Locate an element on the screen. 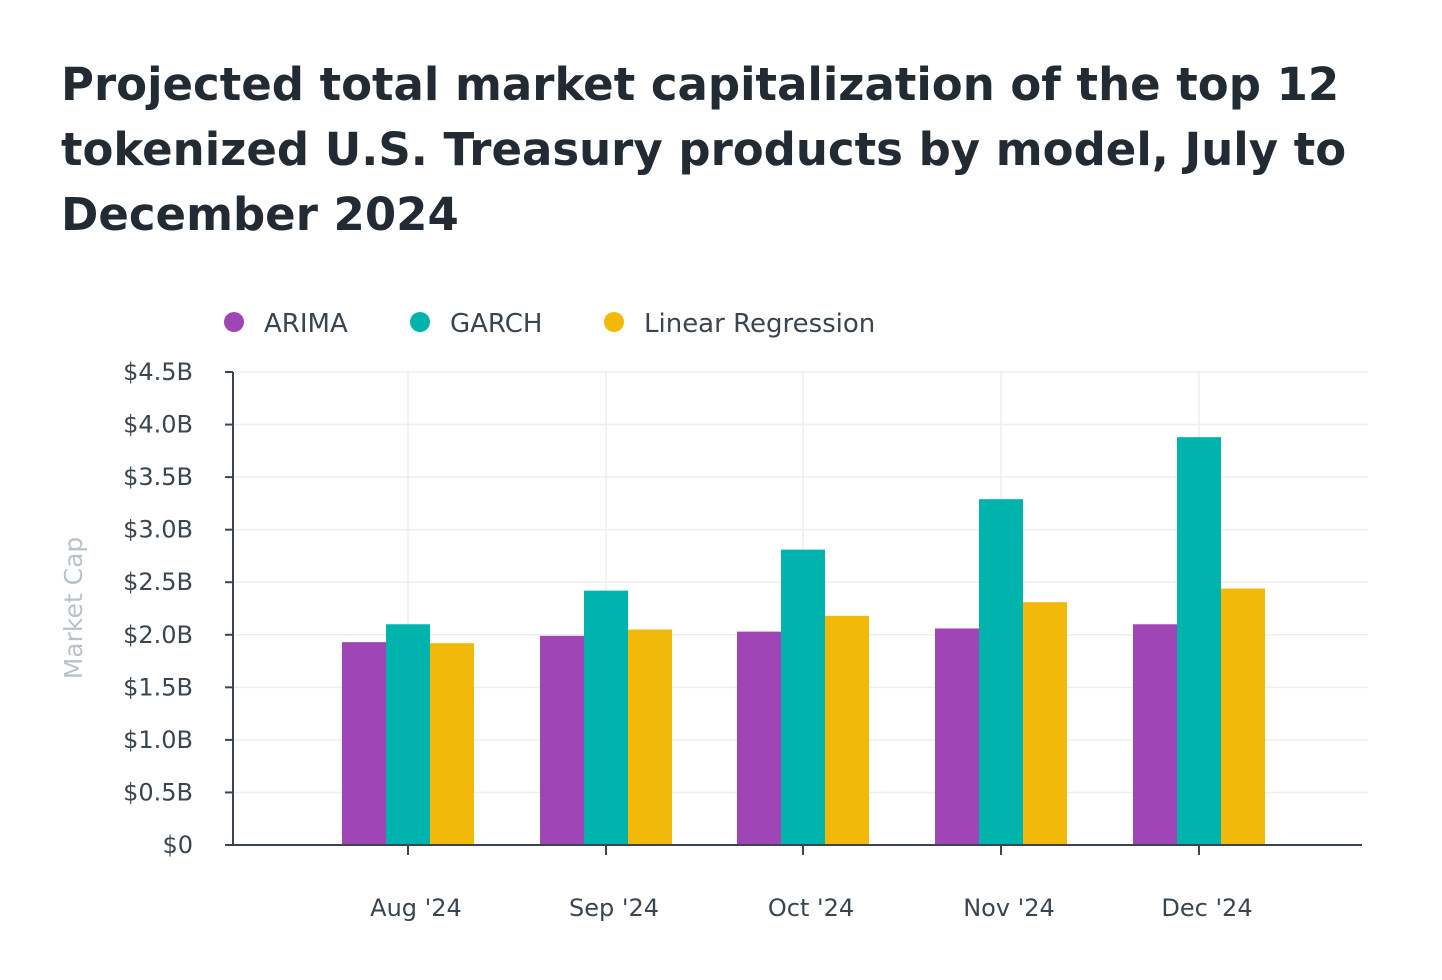 This screenshot has height=980, width=1442. y-tick-label: $1.5B is located at coordinates (158, 687).